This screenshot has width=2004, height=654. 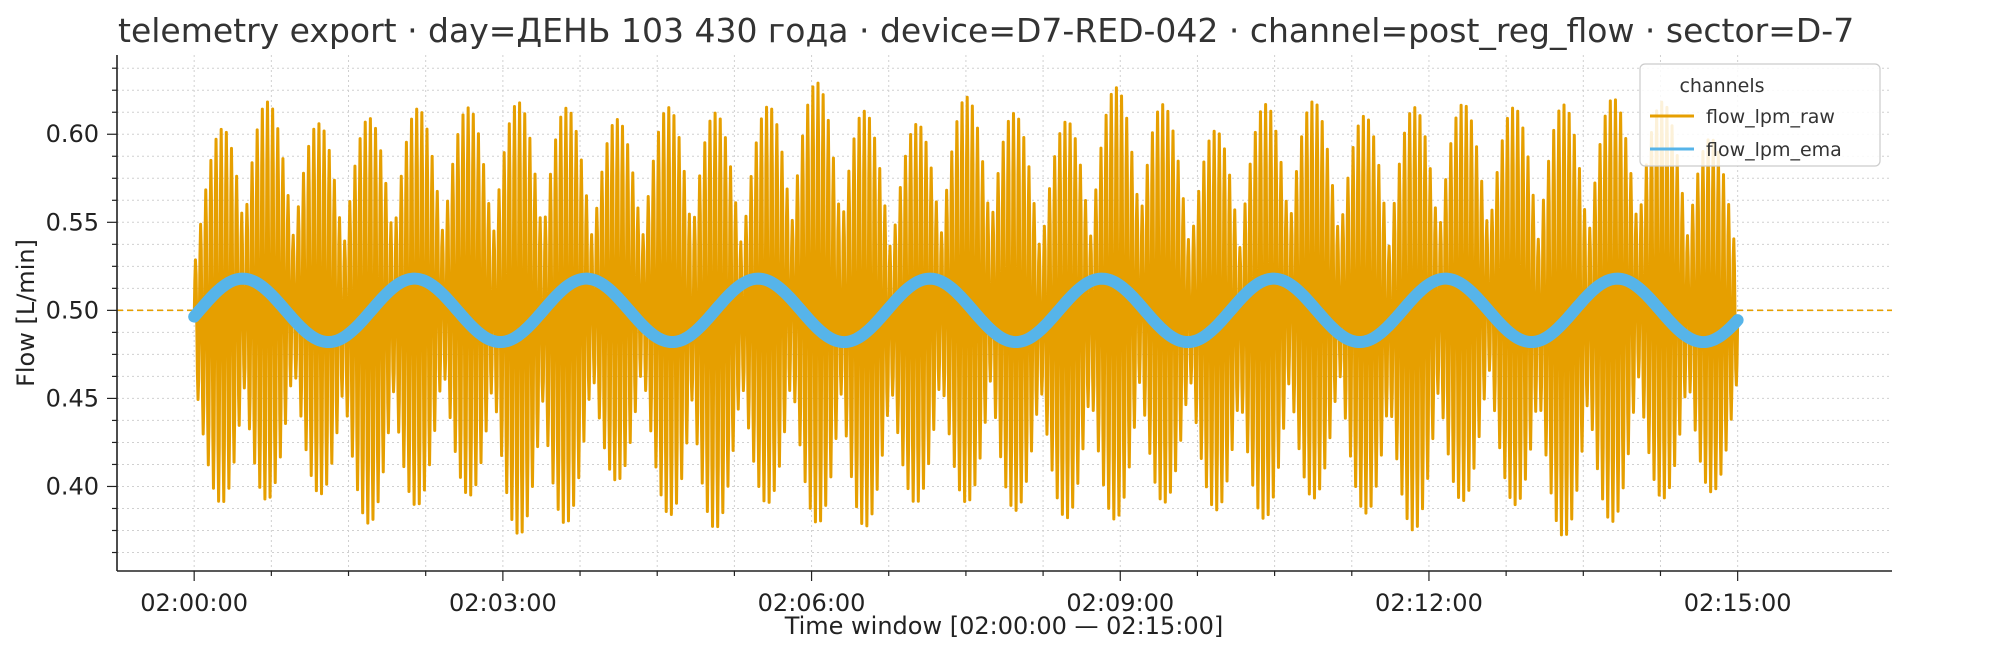 I want to click on legend: channels flow_lpm_raw flow_lpm_ema, so click(x=1760, y=115).